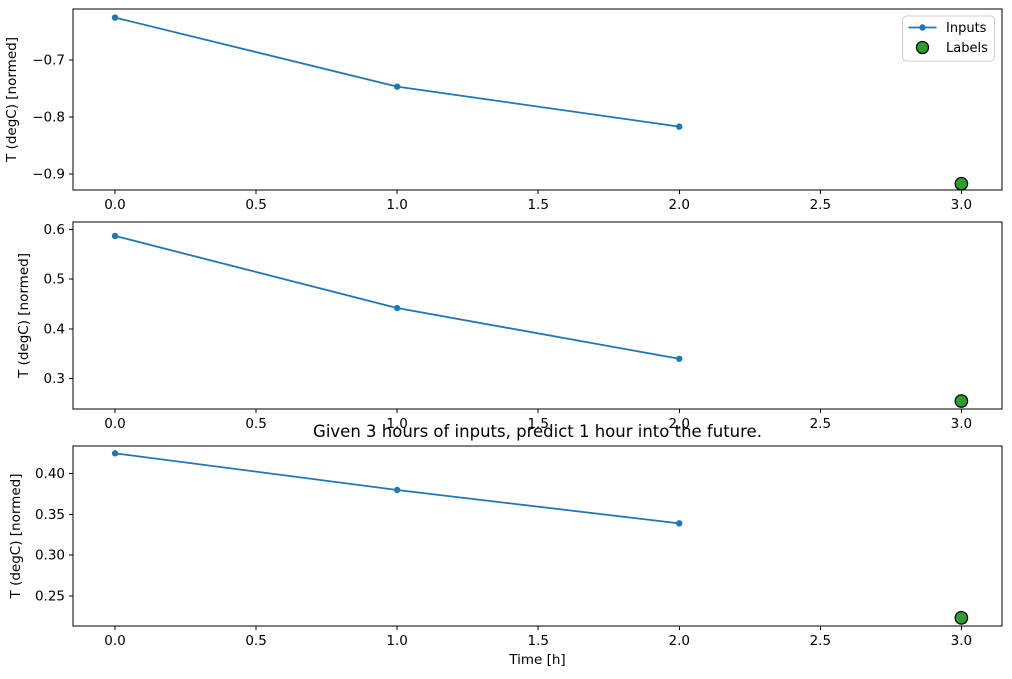 The image size is (1012, 679). What do you see at coordinates (54, 379) in the screenshot?
I see `y-tick-label: 0.3` at bounding box center [54, 379].